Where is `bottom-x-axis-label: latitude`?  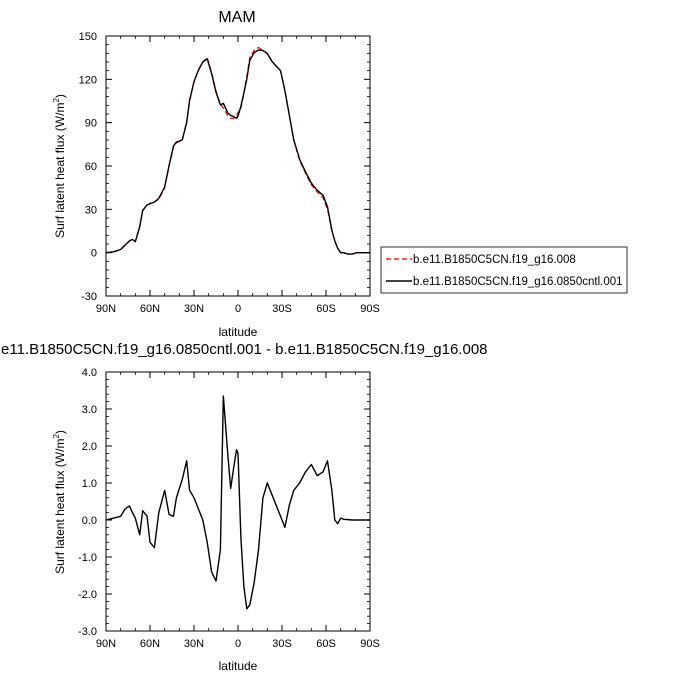
bottom-x-axis-label: latitude is located at coordinates (238, 666).